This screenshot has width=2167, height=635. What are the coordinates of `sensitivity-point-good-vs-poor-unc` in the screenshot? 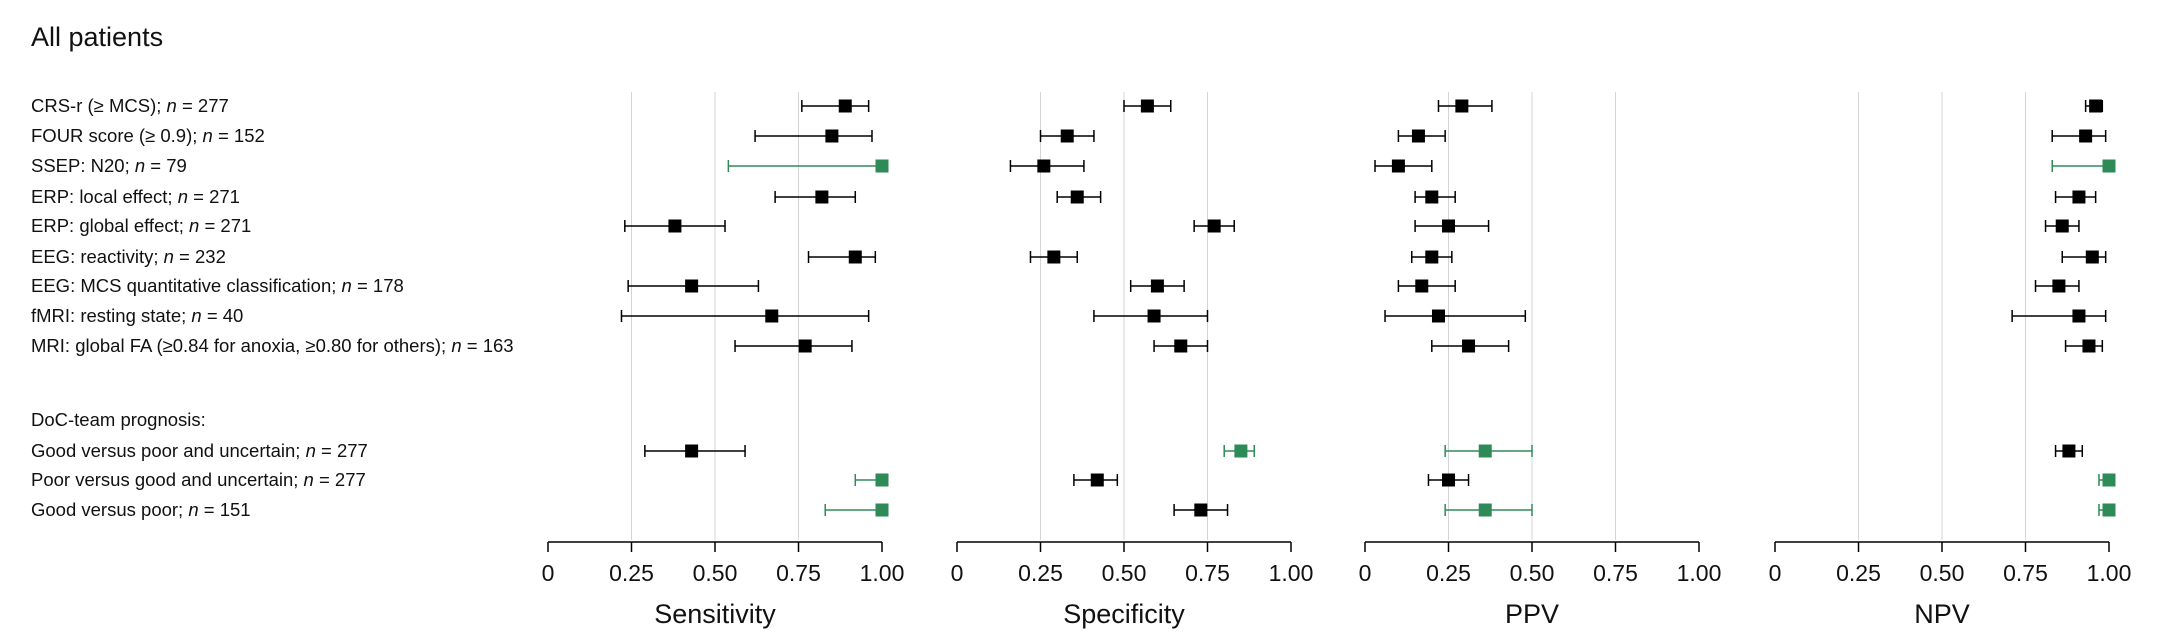 It's located at (692, 451).